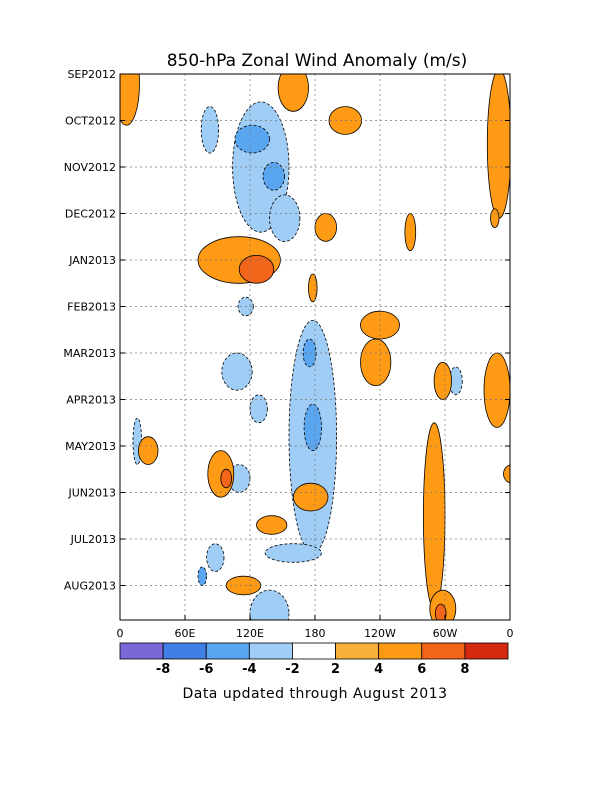 Image resolution: width=600 pixels, height=800 pixels. I want to click on colorbar-label: -2, so click(292, 669).